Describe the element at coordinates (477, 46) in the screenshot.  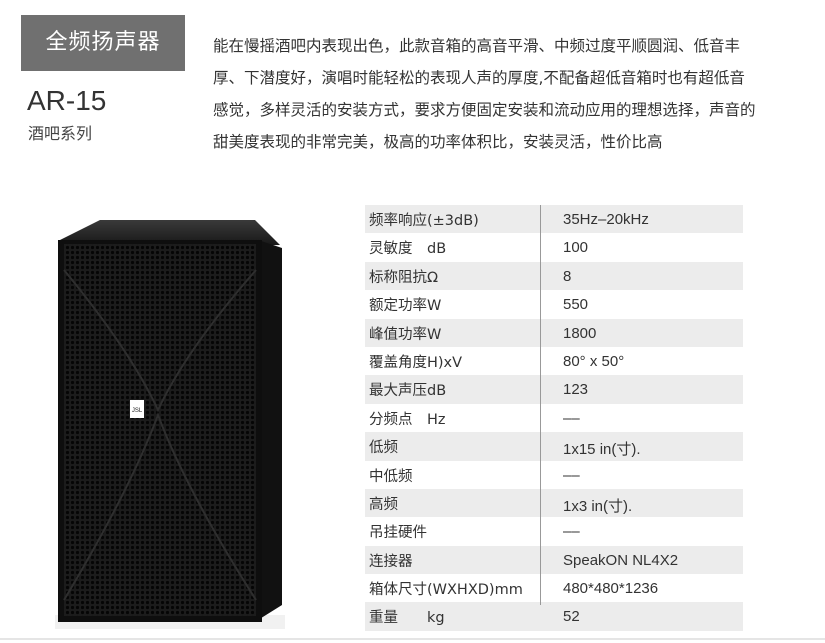
I see `description-line: 能在慢摇酒吧内表现出色，此款音箱的高音平滑、中频过度平顺圆润、低音丰` at that location.